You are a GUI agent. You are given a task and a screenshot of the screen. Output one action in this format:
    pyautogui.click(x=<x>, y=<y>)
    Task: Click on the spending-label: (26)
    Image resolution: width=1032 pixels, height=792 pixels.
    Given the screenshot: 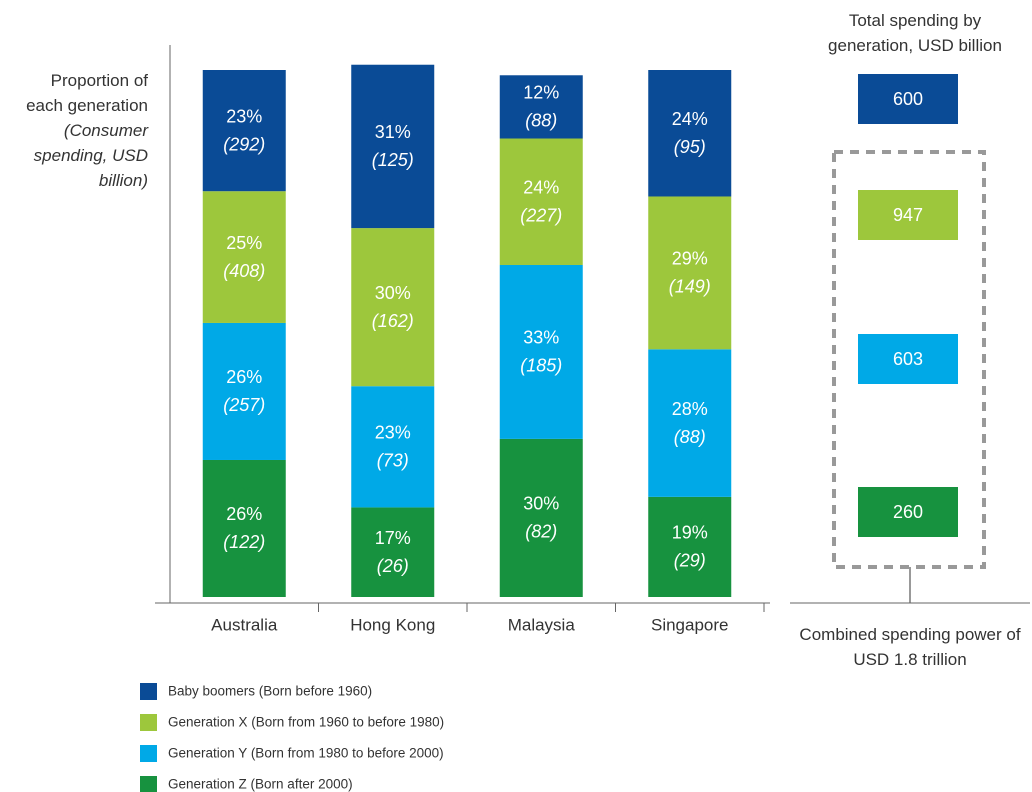 What is the action you would take?
    pyautogui.click(x=393, y=566)
    